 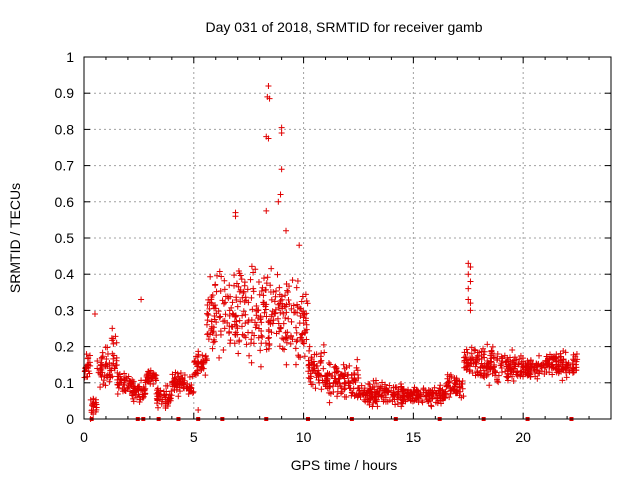 I want to click on y-tick-label: 0.2, so click(x=65, y=347).